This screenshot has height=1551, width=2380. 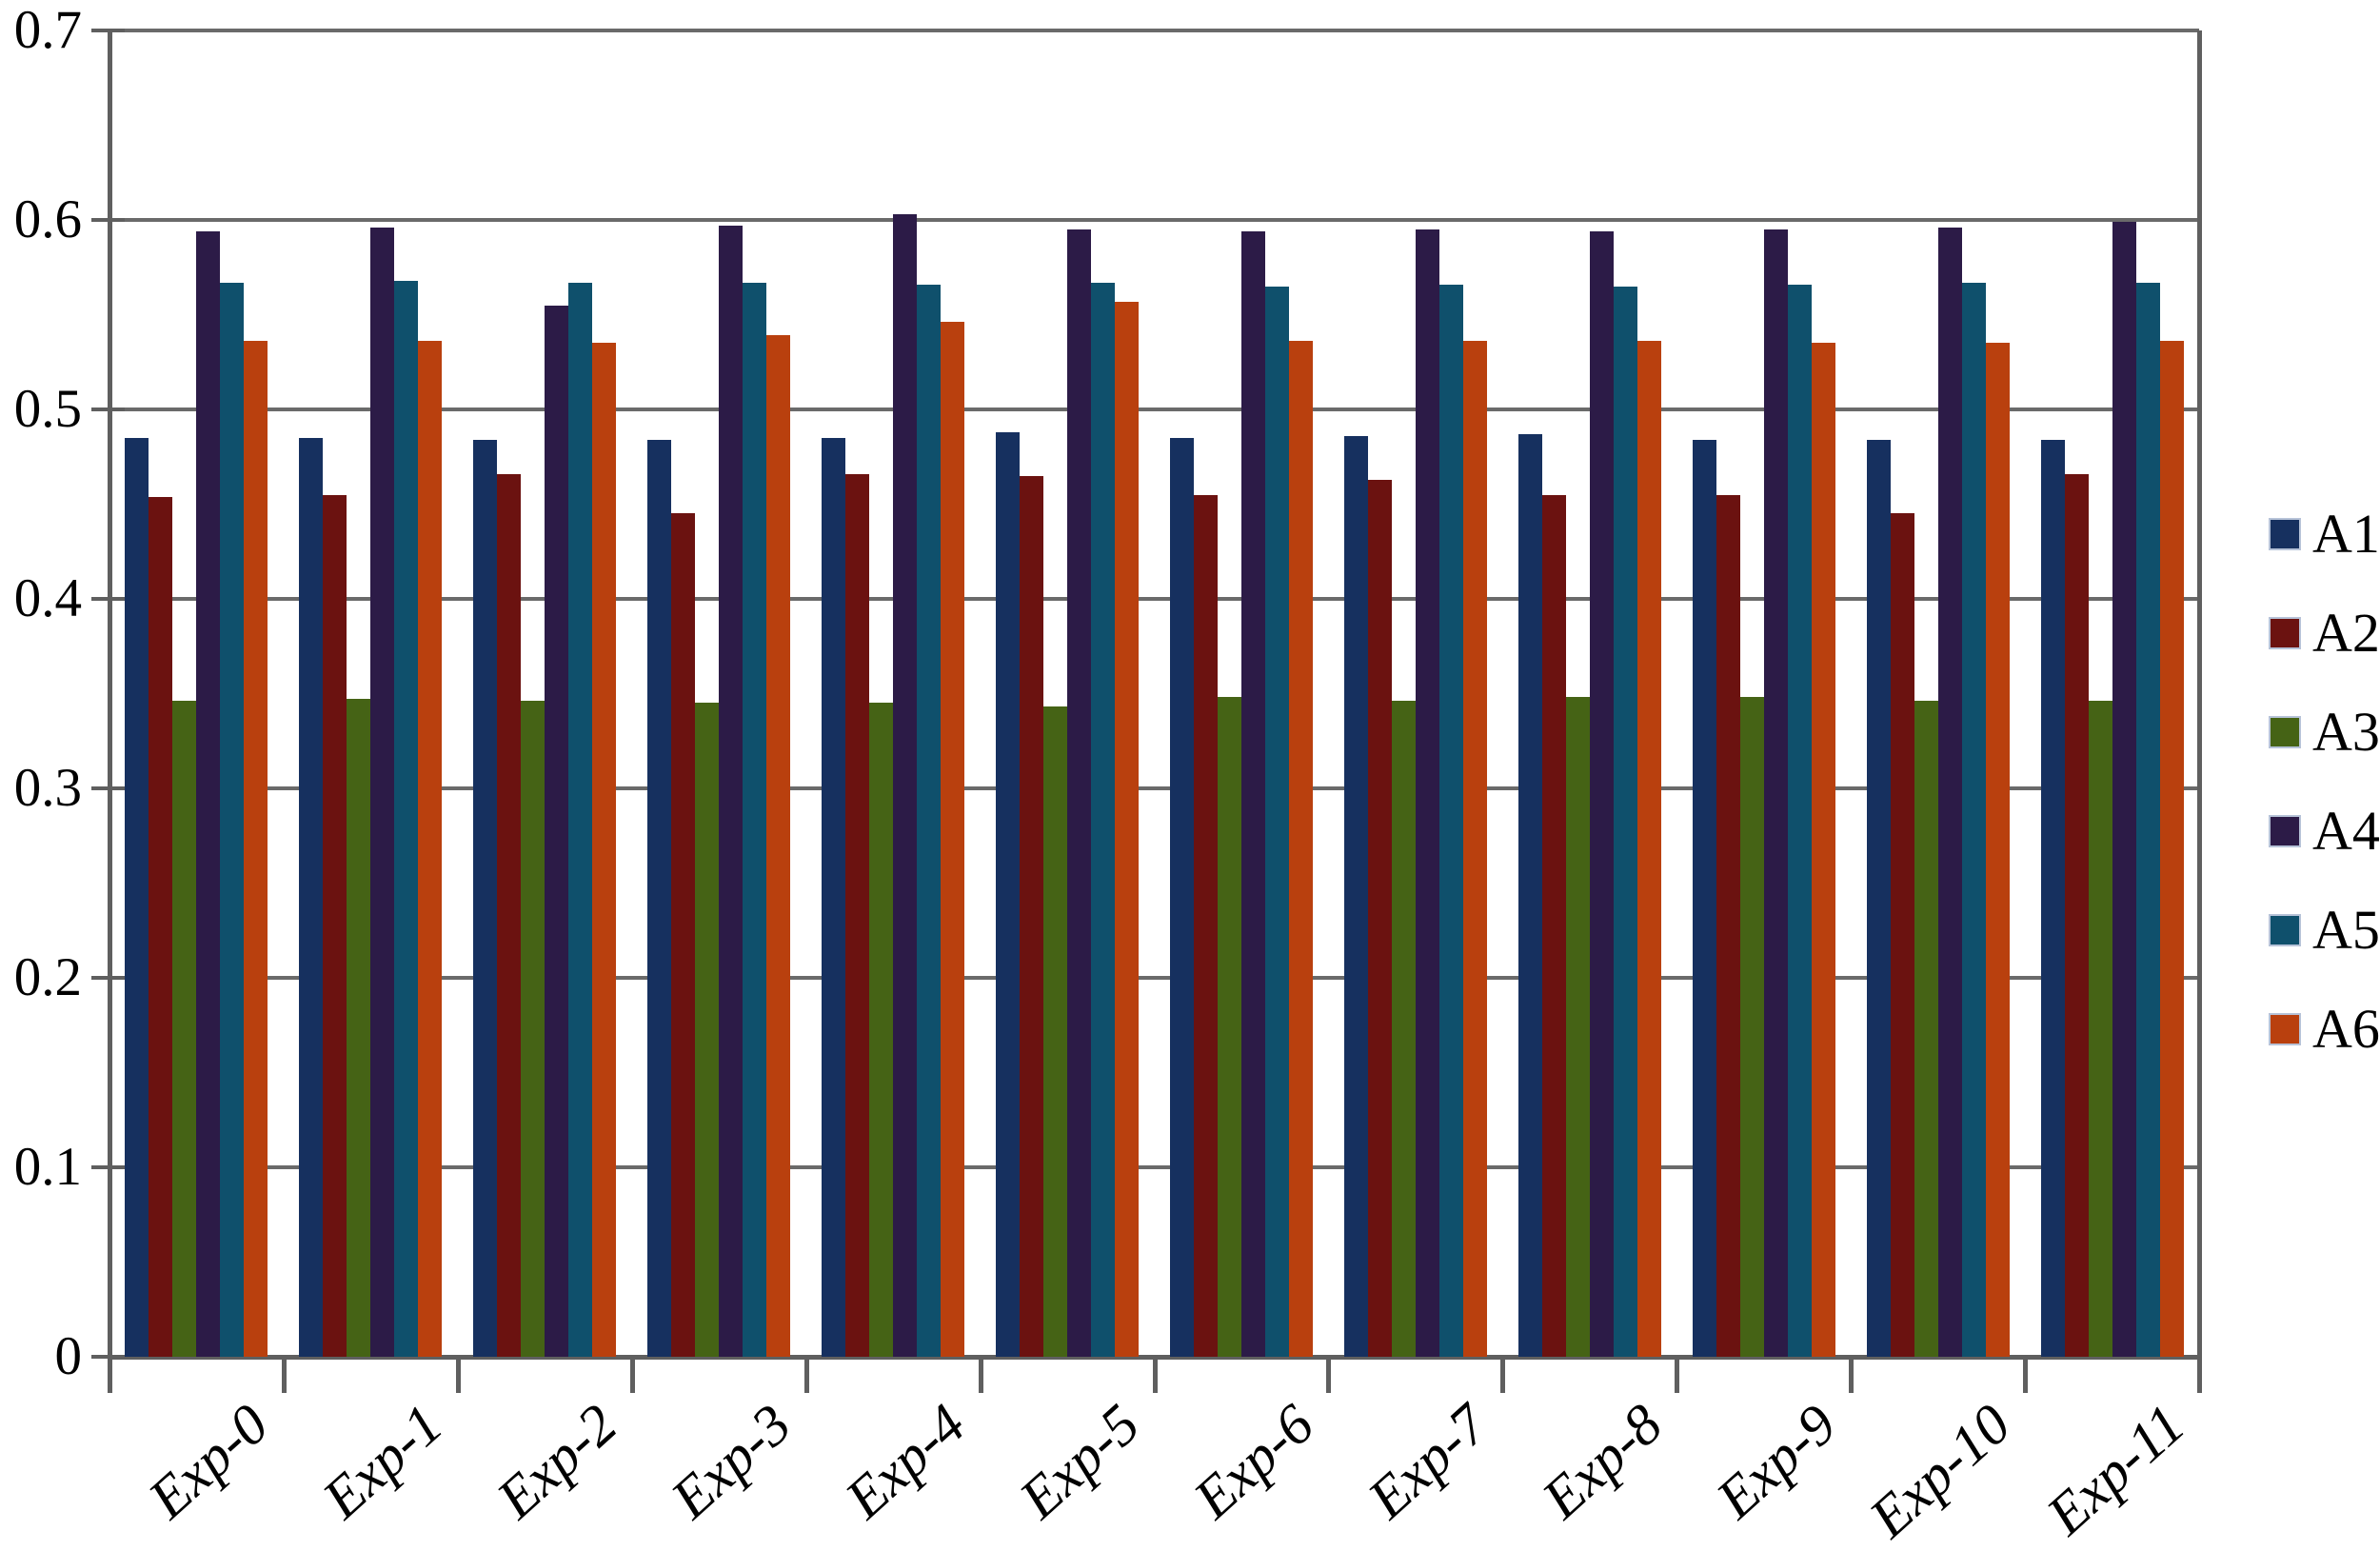 I want to click on gridline-0.4, so click(x=1154, y=599).